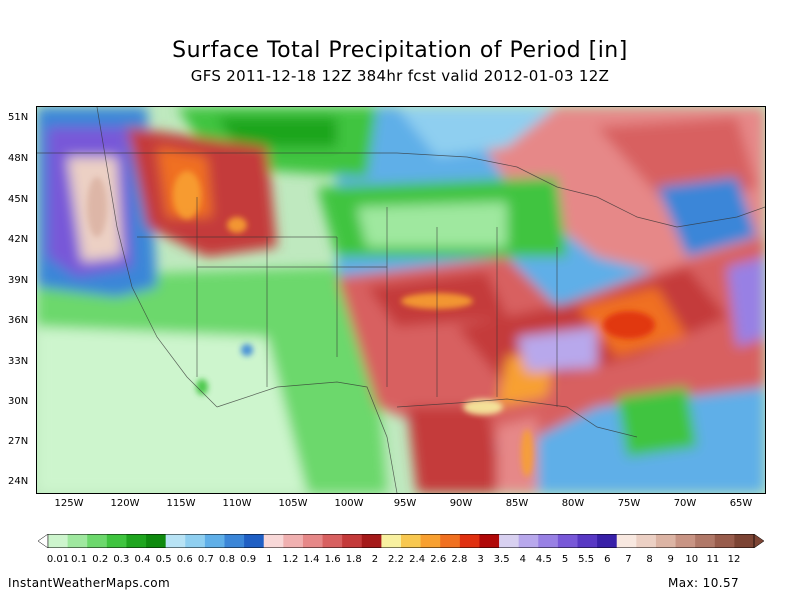 The width and height of the screenshot is (800, 600). What do you see at coordinates (79, 559) in the screenshot?
I see `colorbar-tick-label: 0.1` at bounding box center [79, 559].